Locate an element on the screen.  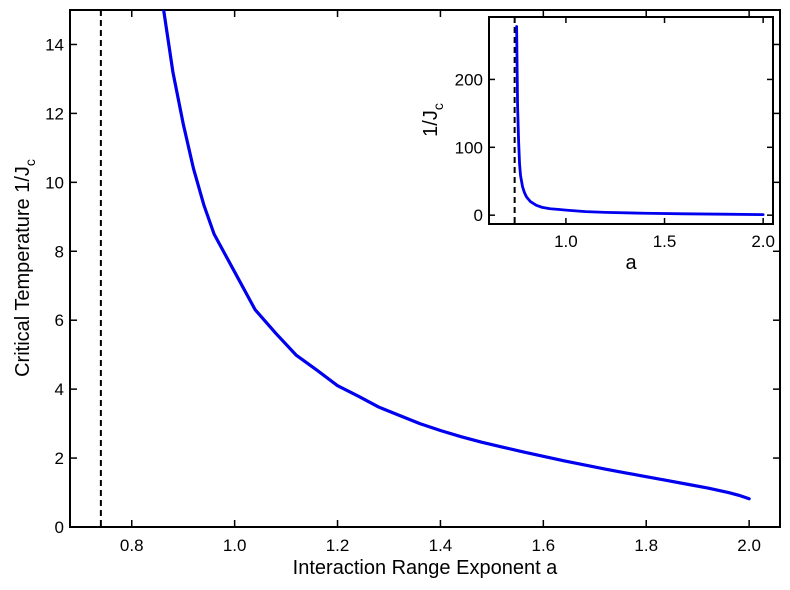
inset-y-tick-label: 200 is located at coordinates (469, 79).